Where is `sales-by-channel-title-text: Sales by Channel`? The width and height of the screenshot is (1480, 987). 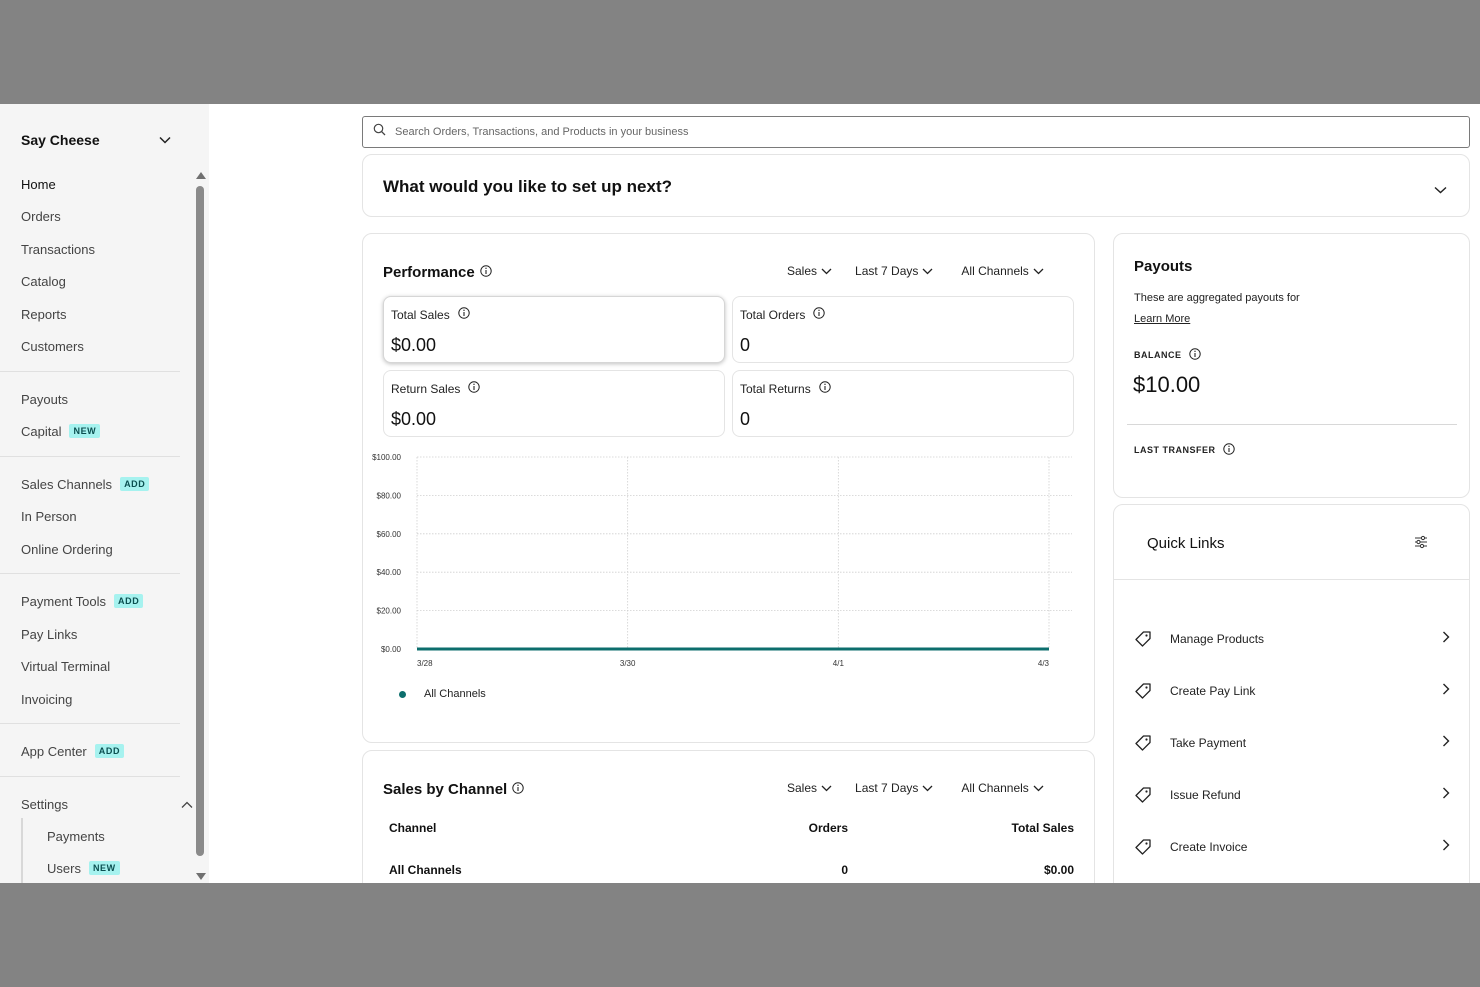
sales-by-channel-title-text: Sales by Channel is located at coordinates (445, 789).